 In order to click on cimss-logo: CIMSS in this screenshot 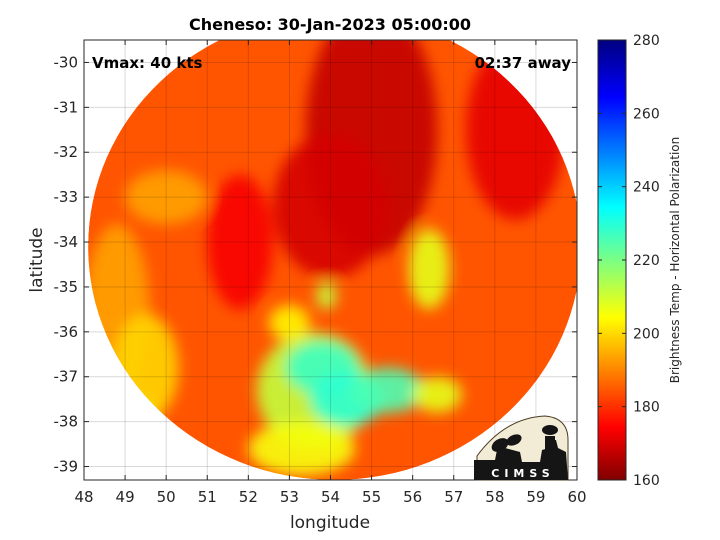, I will do `click(521, 448)`.